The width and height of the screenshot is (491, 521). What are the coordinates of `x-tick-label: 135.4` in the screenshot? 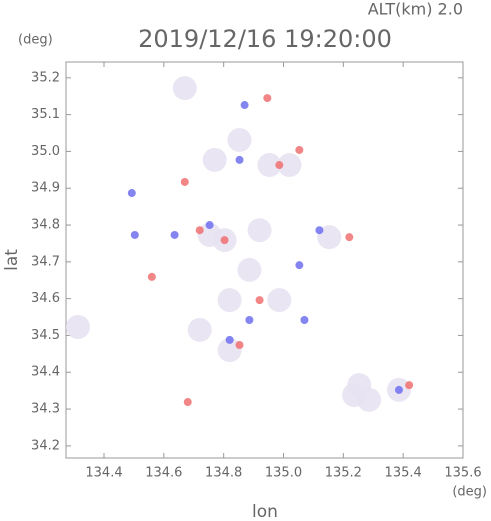 It's located at (403, 473).